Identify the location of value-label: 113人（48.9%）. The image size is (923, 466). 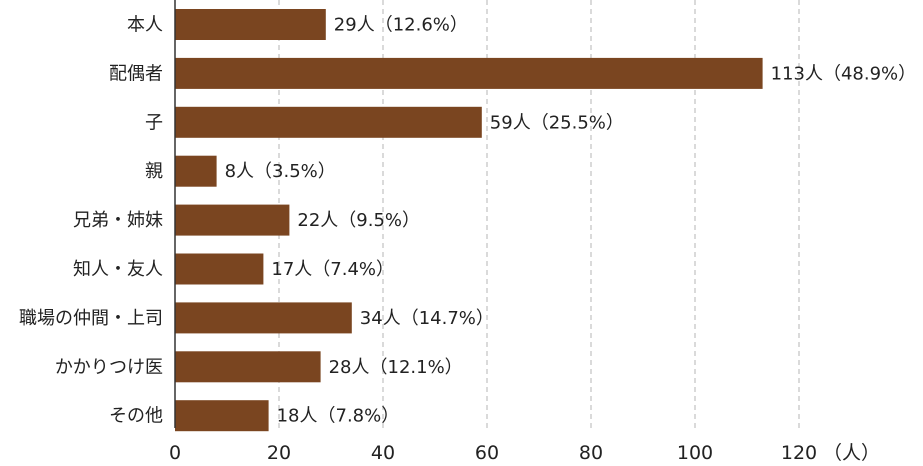
(844, 73).